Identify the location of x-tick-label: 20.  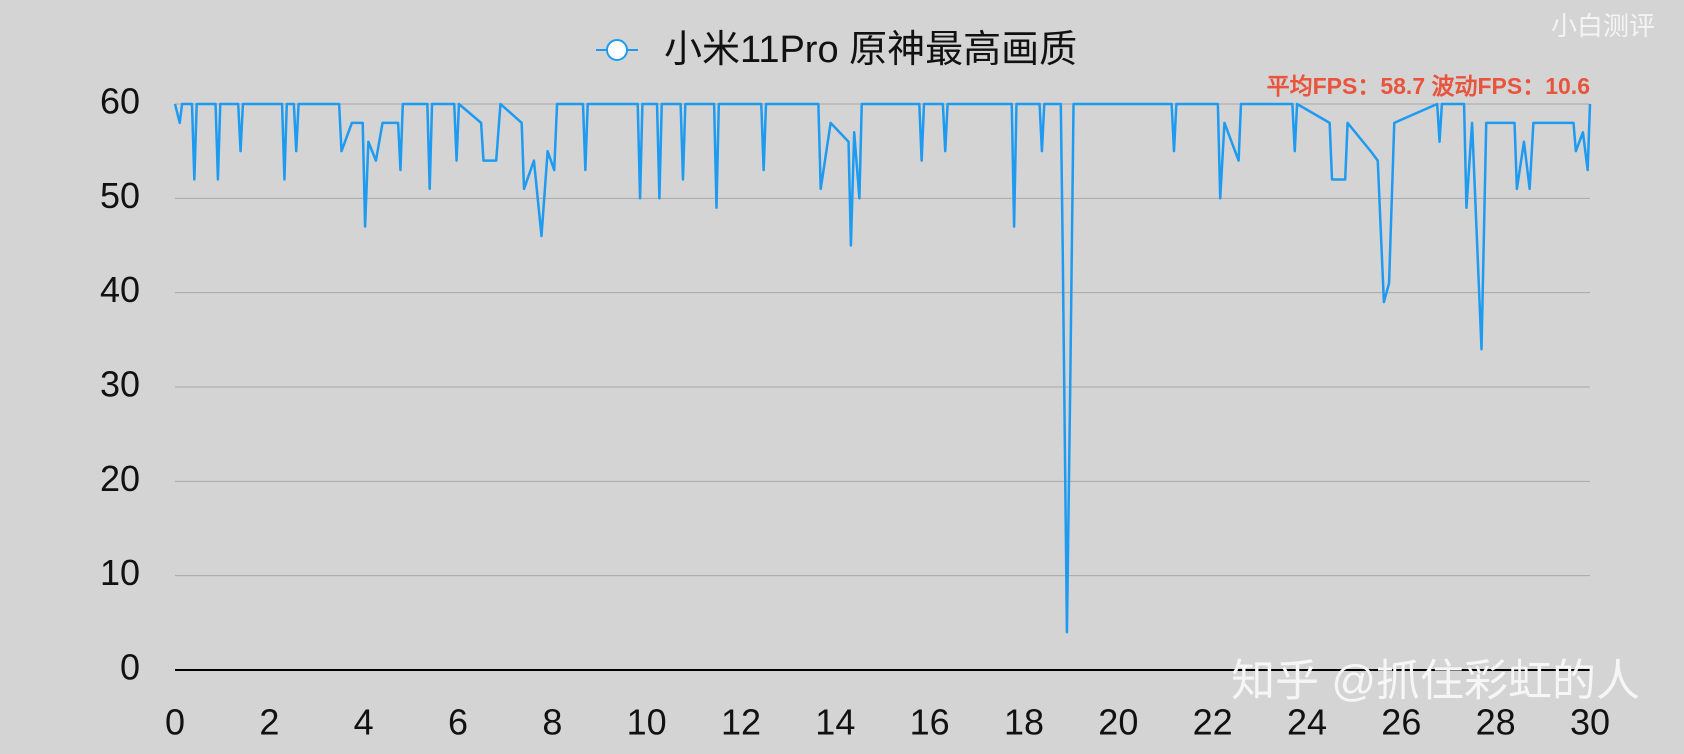
(1118, 722).